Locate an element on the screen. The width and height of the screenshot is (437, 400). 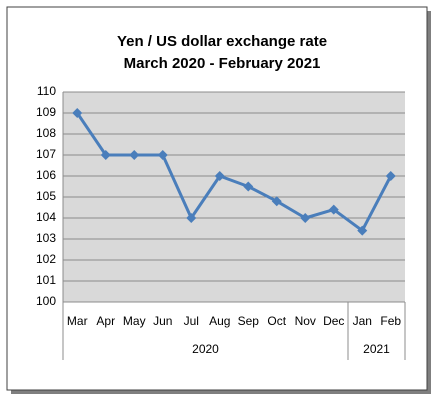
chart-subtitle: March 2020 - February 2021 is located at coordinates (222, 63).